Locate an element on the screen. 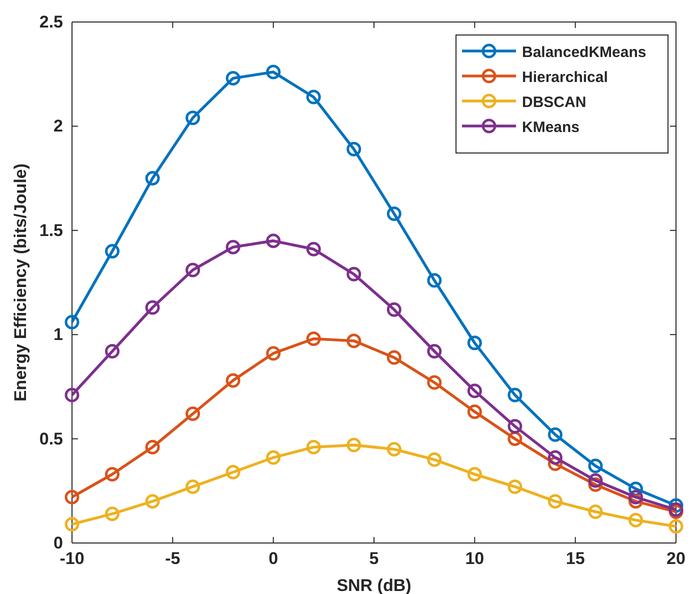  legend-label: BalancedKMeans is located at coordinates (584, 52).